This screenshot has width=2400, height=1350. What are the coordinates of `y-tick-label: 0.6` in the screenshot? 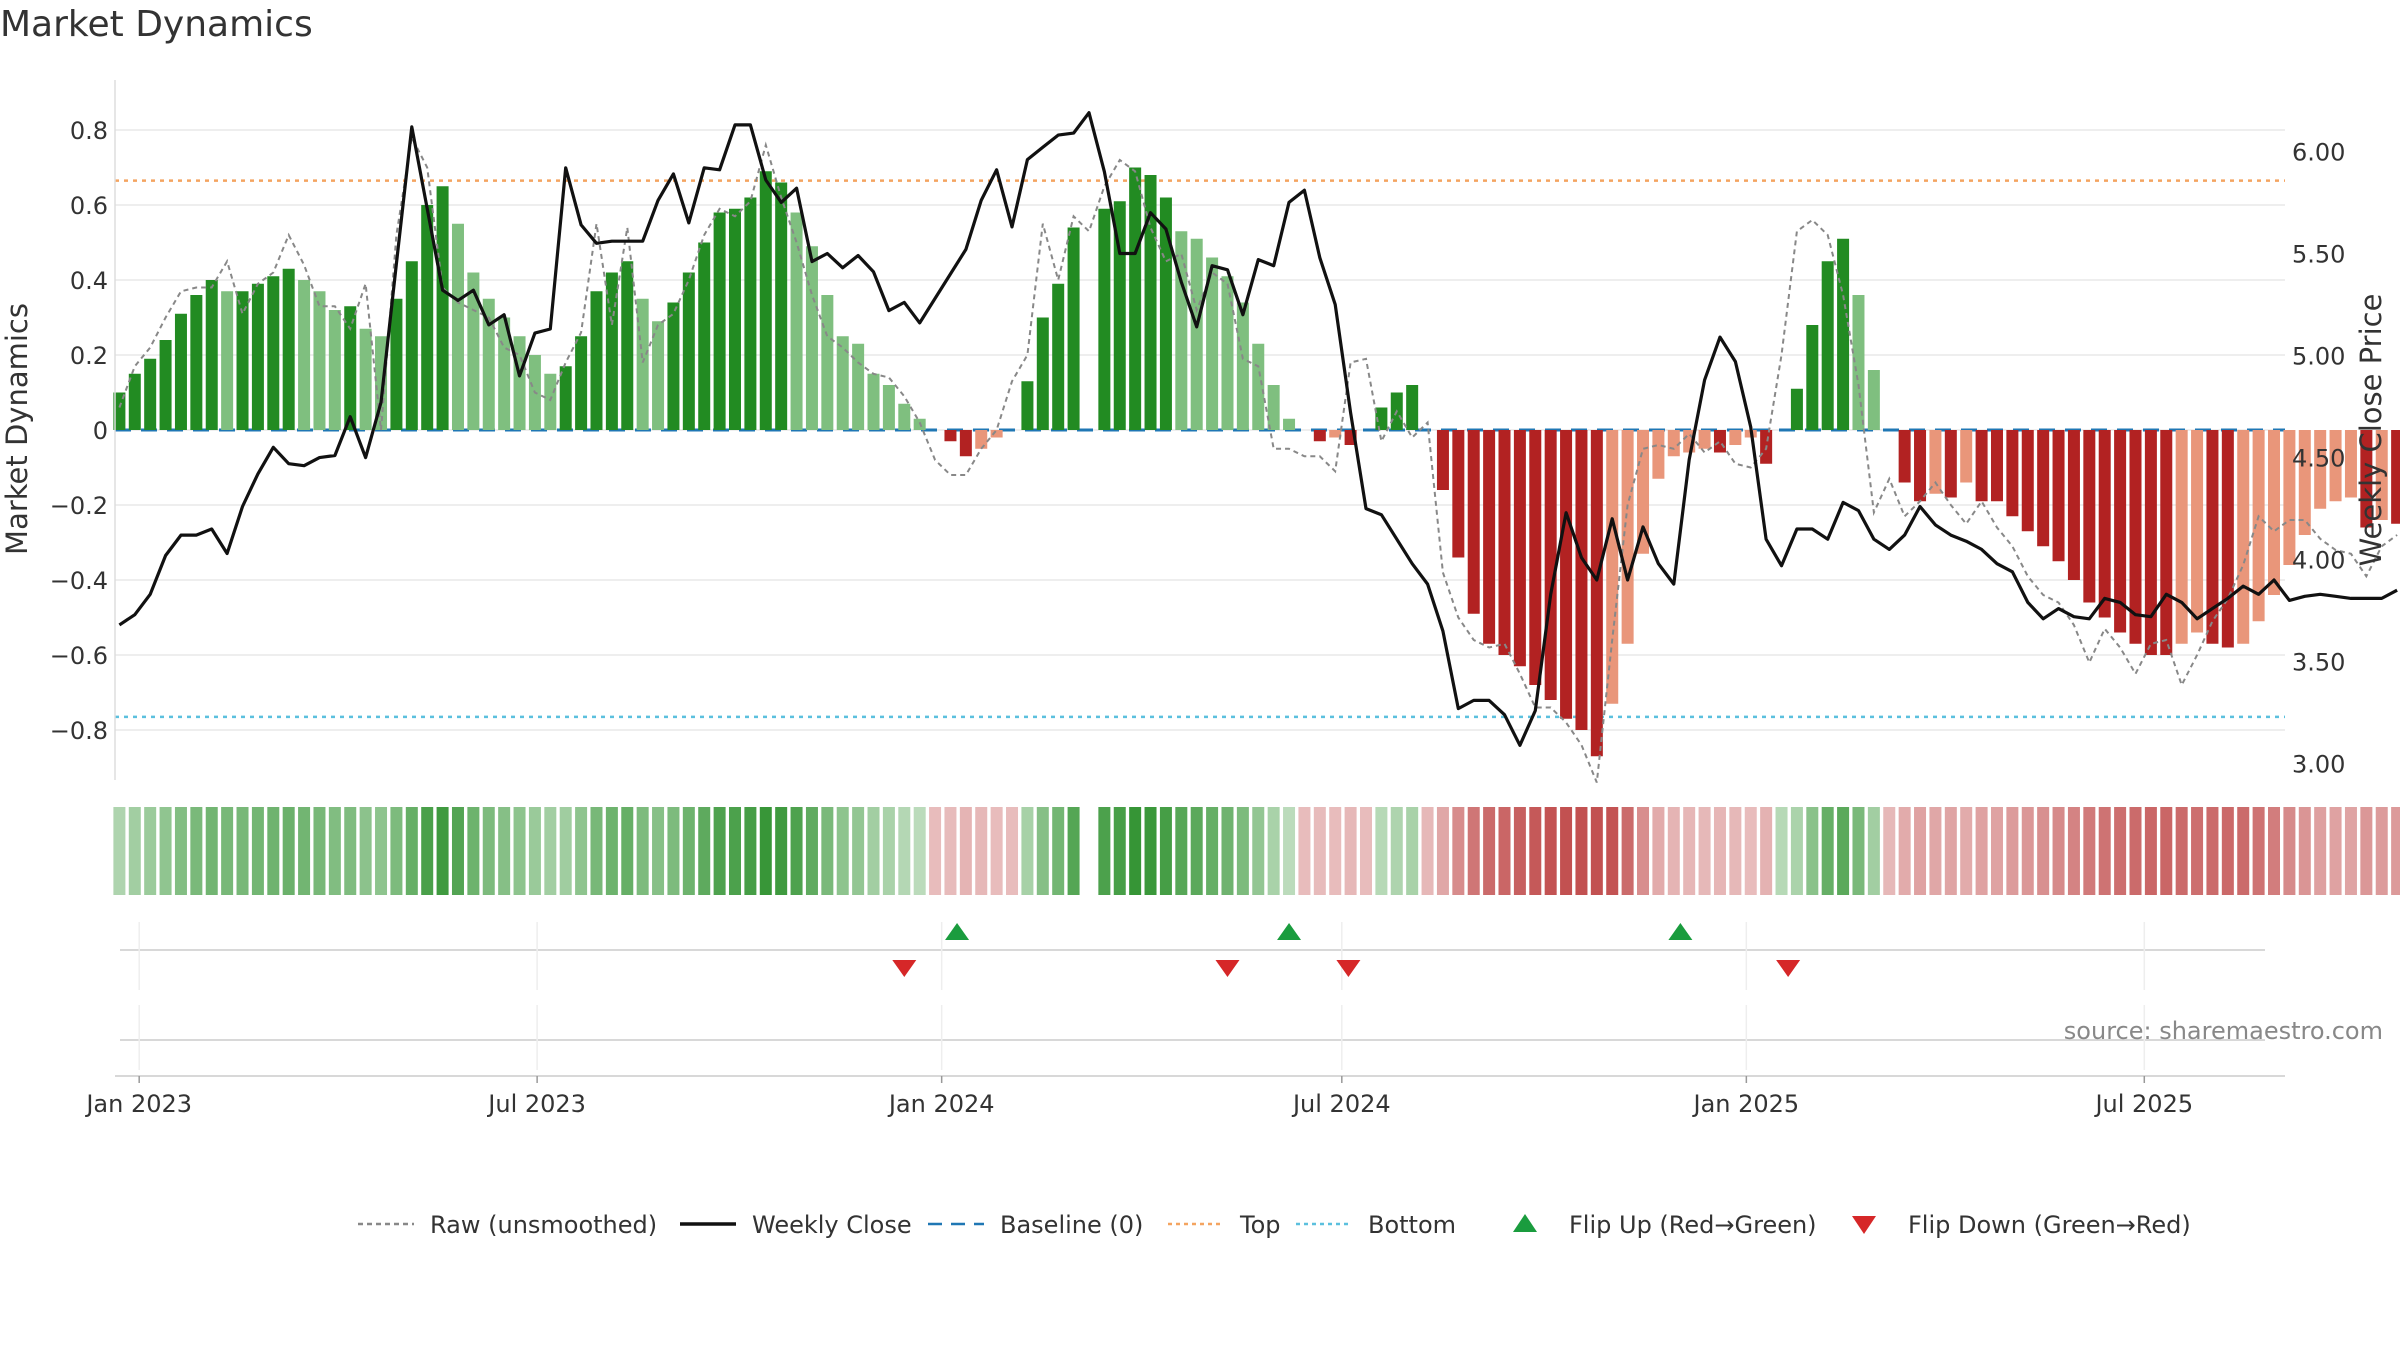 It's located at (89, 206).